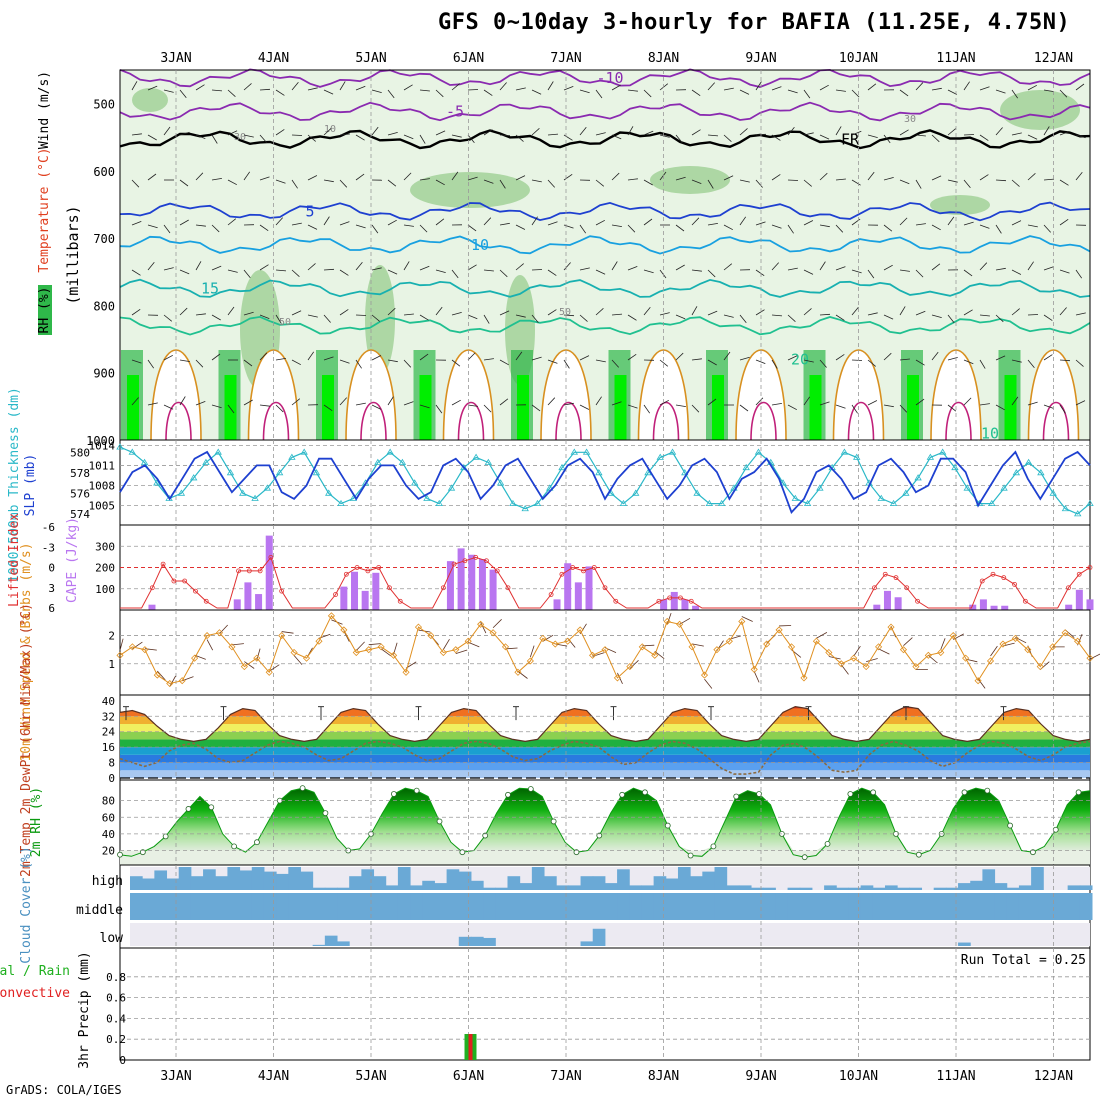 This screenshot has height=1100, width=1100. I want to click on rh-contour, so click(470, 190).